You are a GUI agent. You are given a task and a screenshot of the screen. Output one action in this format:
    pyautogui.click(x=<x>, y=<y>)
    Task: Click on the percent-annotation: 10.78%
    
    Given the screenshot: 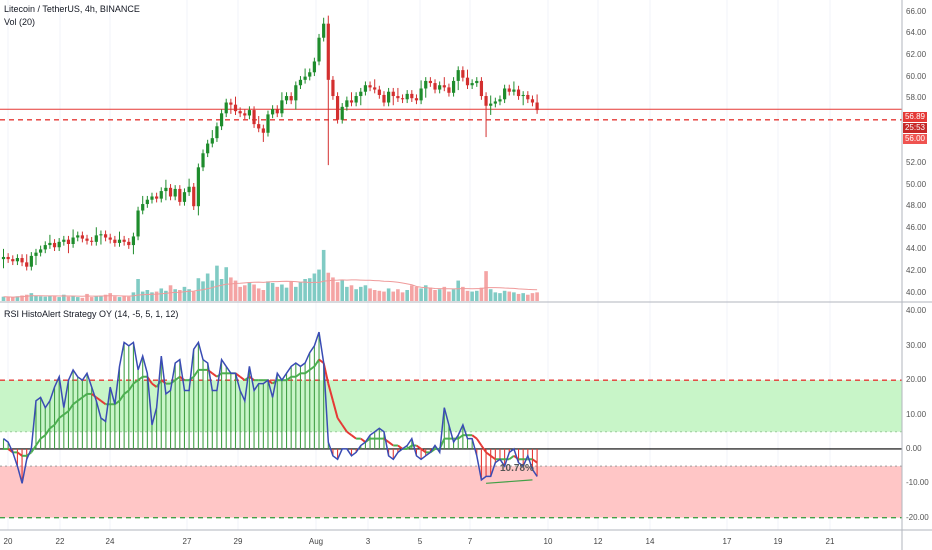 What is the action you would take?
    pyautogui.click(x=517, y=468)
    